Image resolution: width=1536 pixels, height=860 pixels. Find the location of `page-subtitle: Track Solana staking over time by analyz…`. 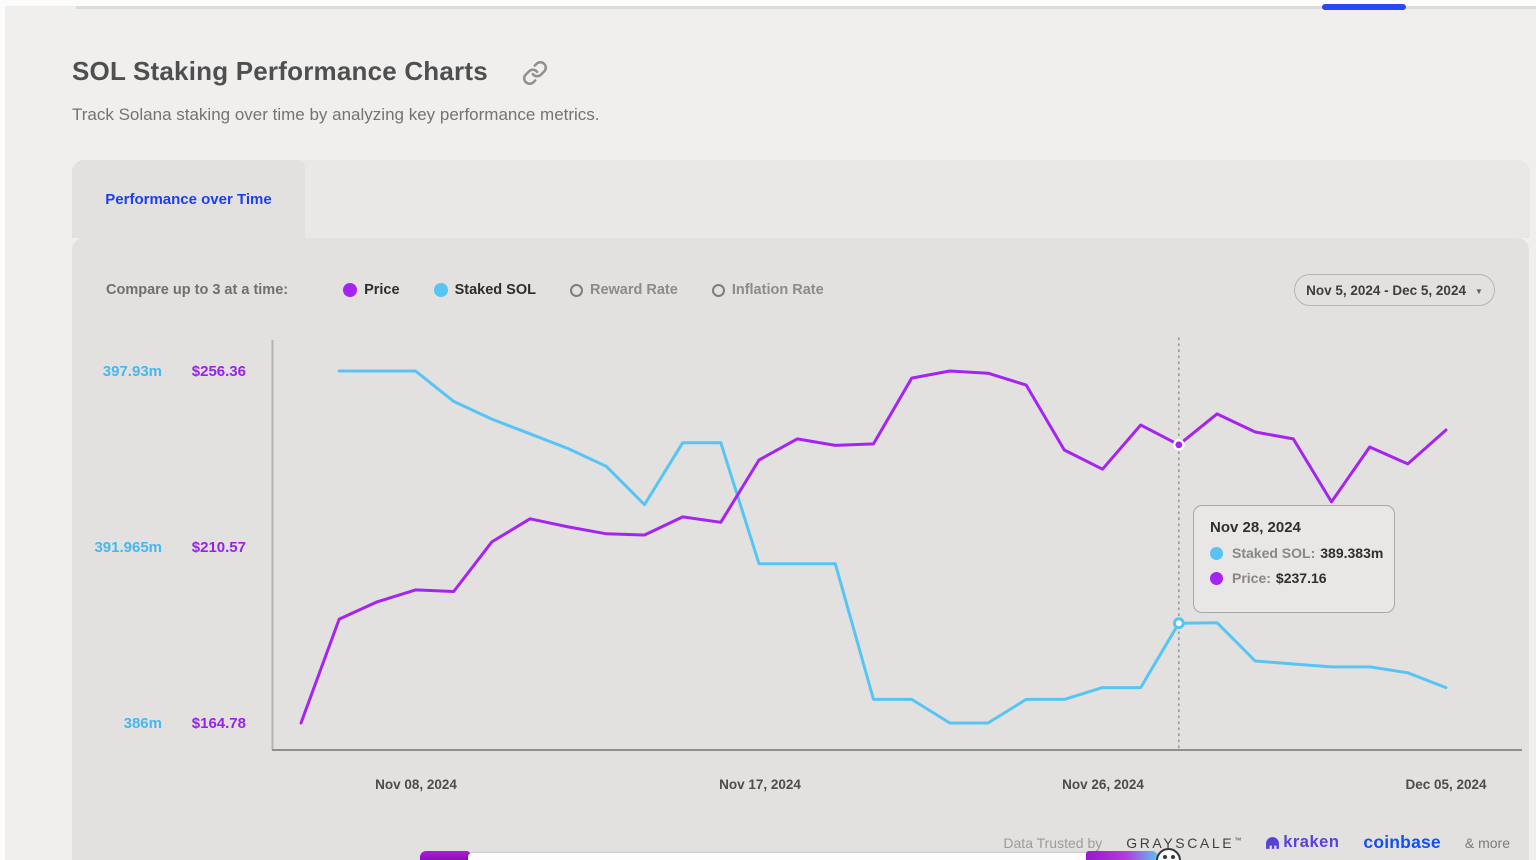

page-subtitle: Track Solana staking over time by analyz… is located at coordinates (336, 114).